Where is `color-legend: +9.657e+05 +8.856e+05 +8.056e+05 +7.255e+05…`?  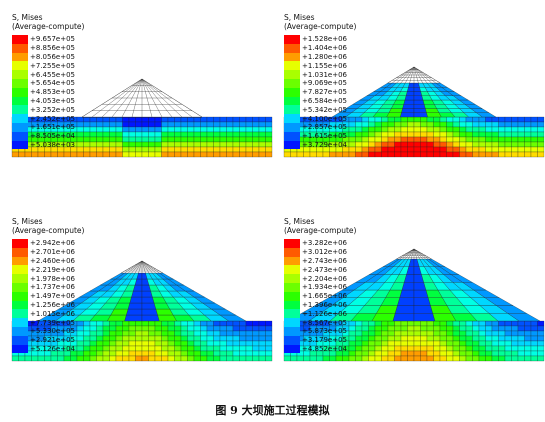 color-legend: +9.657e+05 +8.856e+05 +8.056e+05 +7.255e+05… is located at coordinates (52, 92).